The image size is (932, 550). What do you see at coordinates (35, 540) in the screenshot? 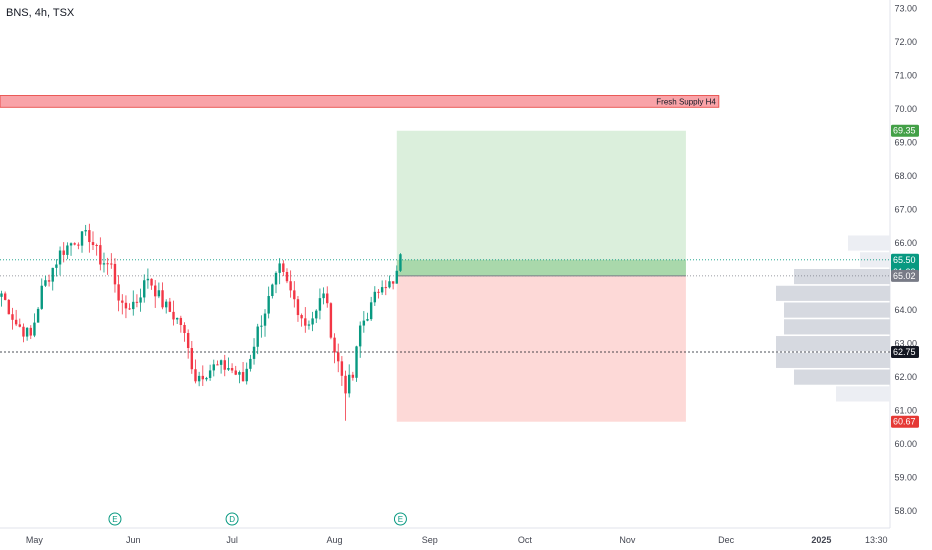
I see `time-tick-label: May` at bounding box center [35, 540].